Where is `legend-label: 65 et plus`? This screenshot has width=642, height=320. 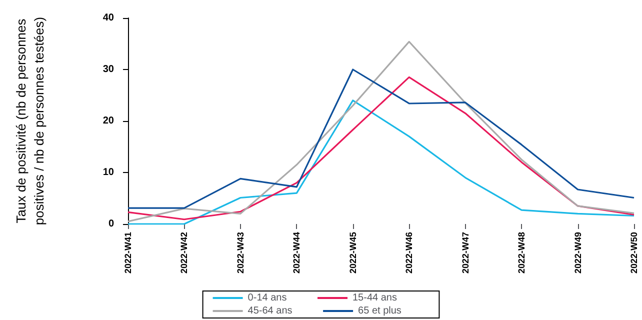
legend-label: 65 et plus is located at coordinates (394, 311).